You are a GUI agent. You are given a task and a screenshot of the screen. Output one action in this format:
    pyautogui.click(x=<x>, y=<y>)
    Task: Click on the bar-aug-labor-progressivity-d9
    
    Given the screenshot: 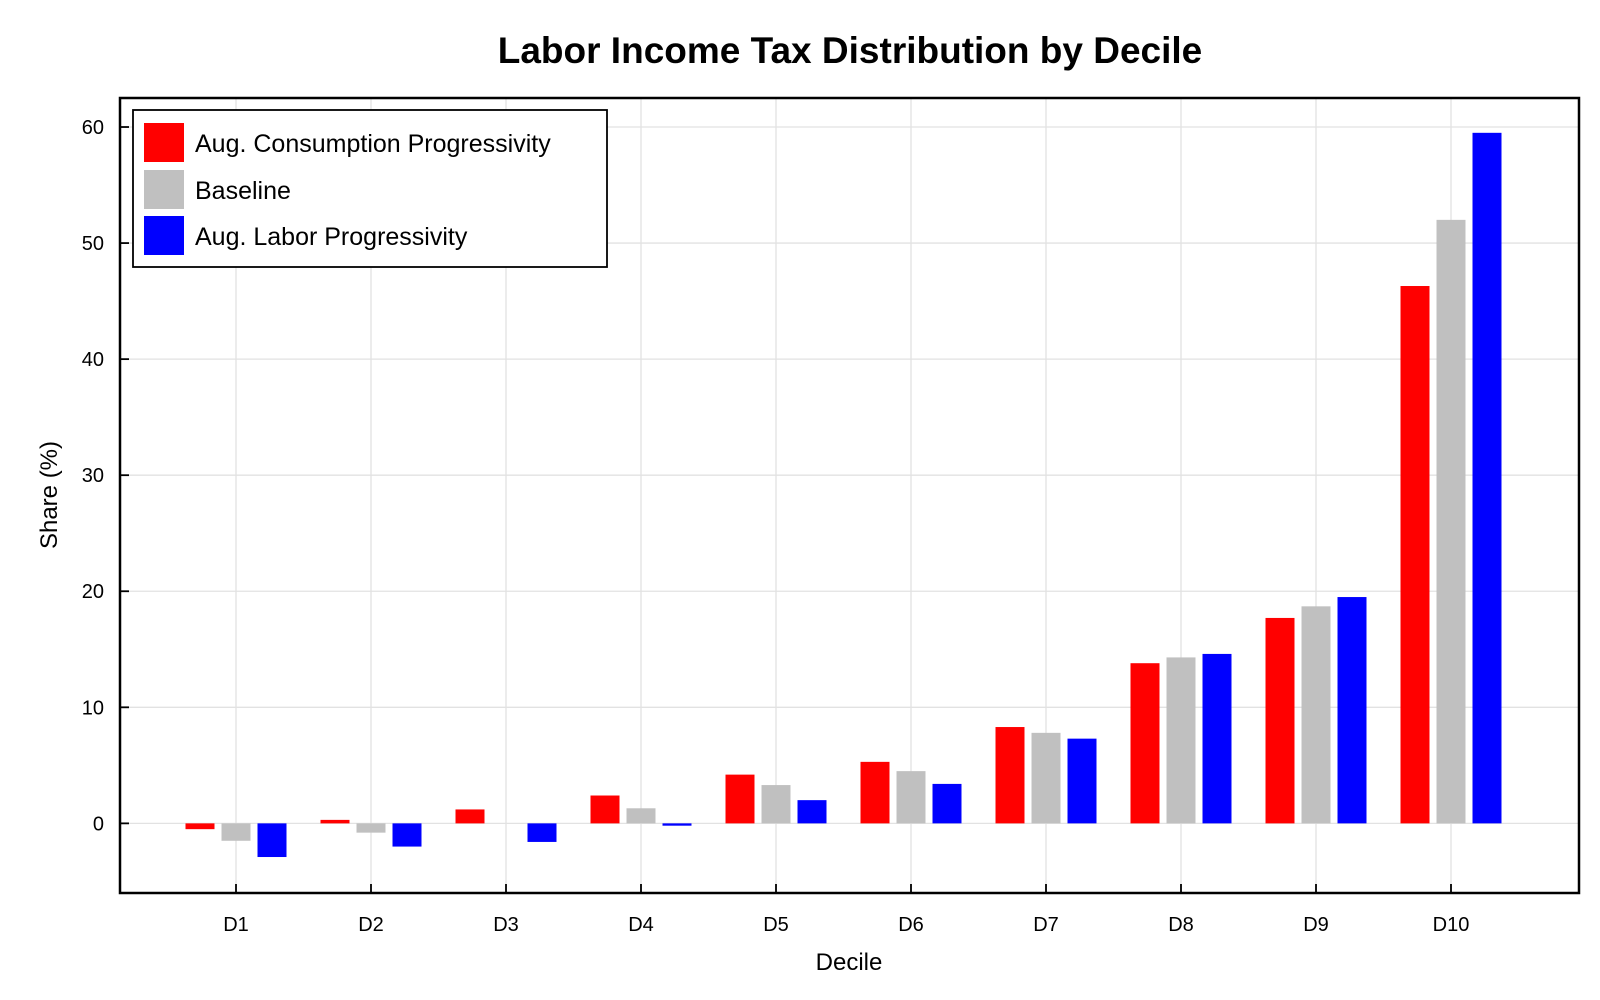 What is the action you would take?
    pyautogui.click(x=1352, y=710)
    